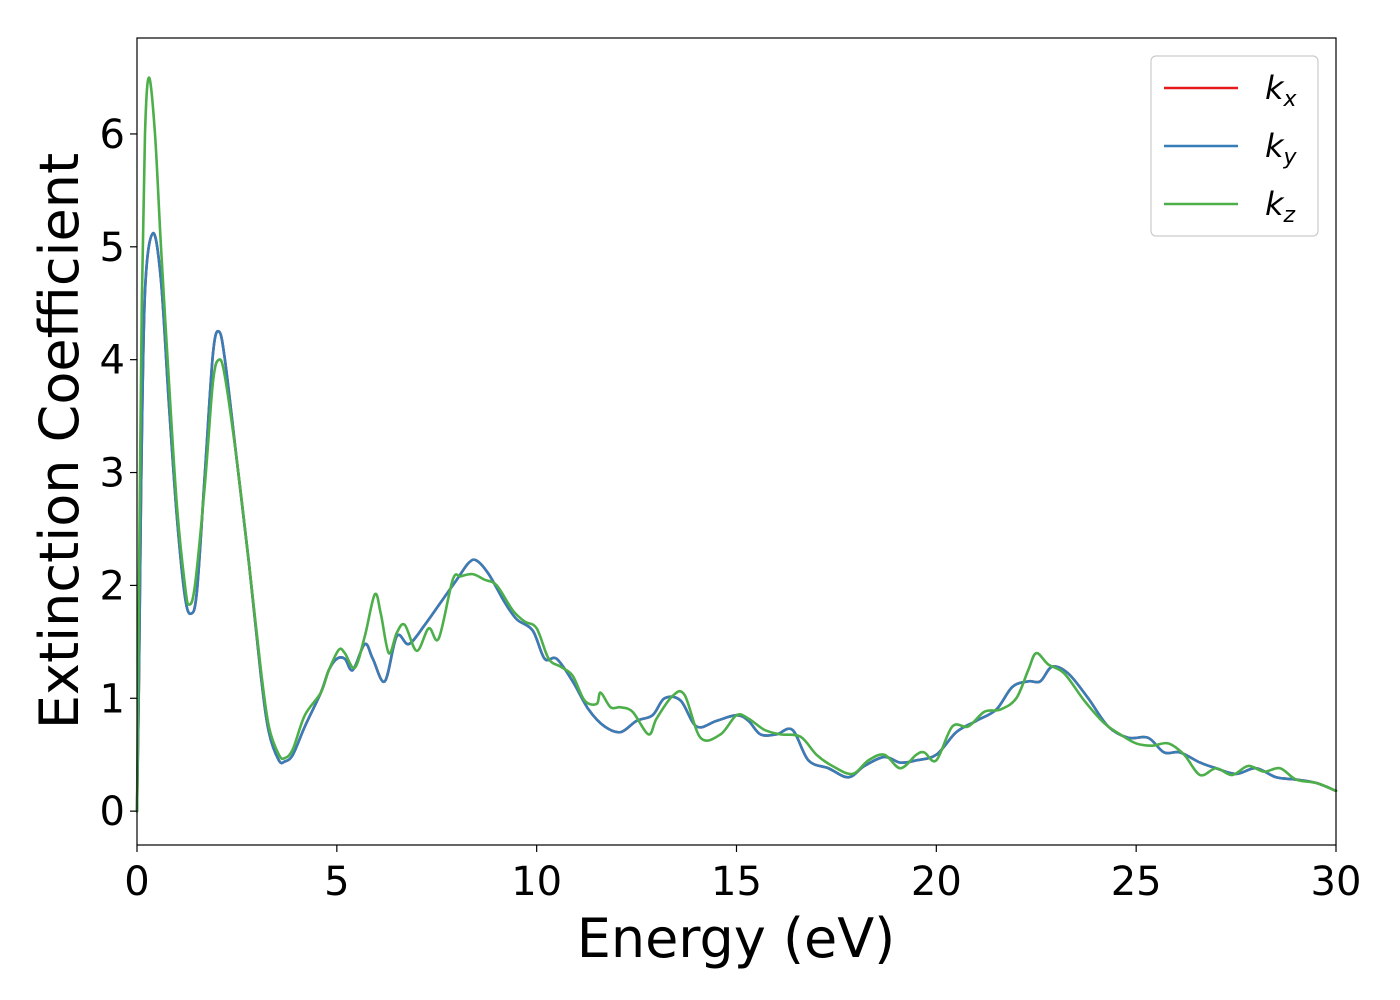 The width and height of the screenshot is (1400, 1000). I want to click on y-axis-title: Extinction Coefficient, so click(59, 441).